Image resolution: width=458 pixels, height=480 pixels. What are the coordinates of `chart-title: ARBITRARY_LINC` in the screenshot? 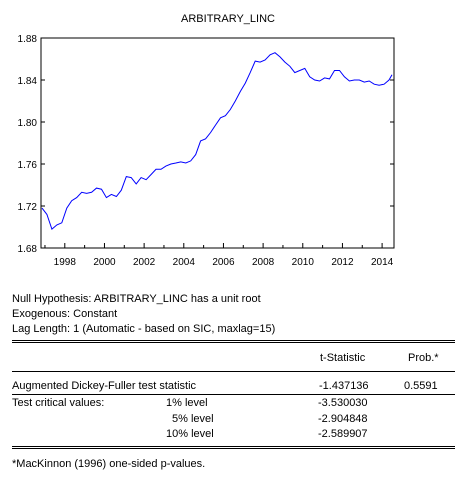 It's located at (228, 19).